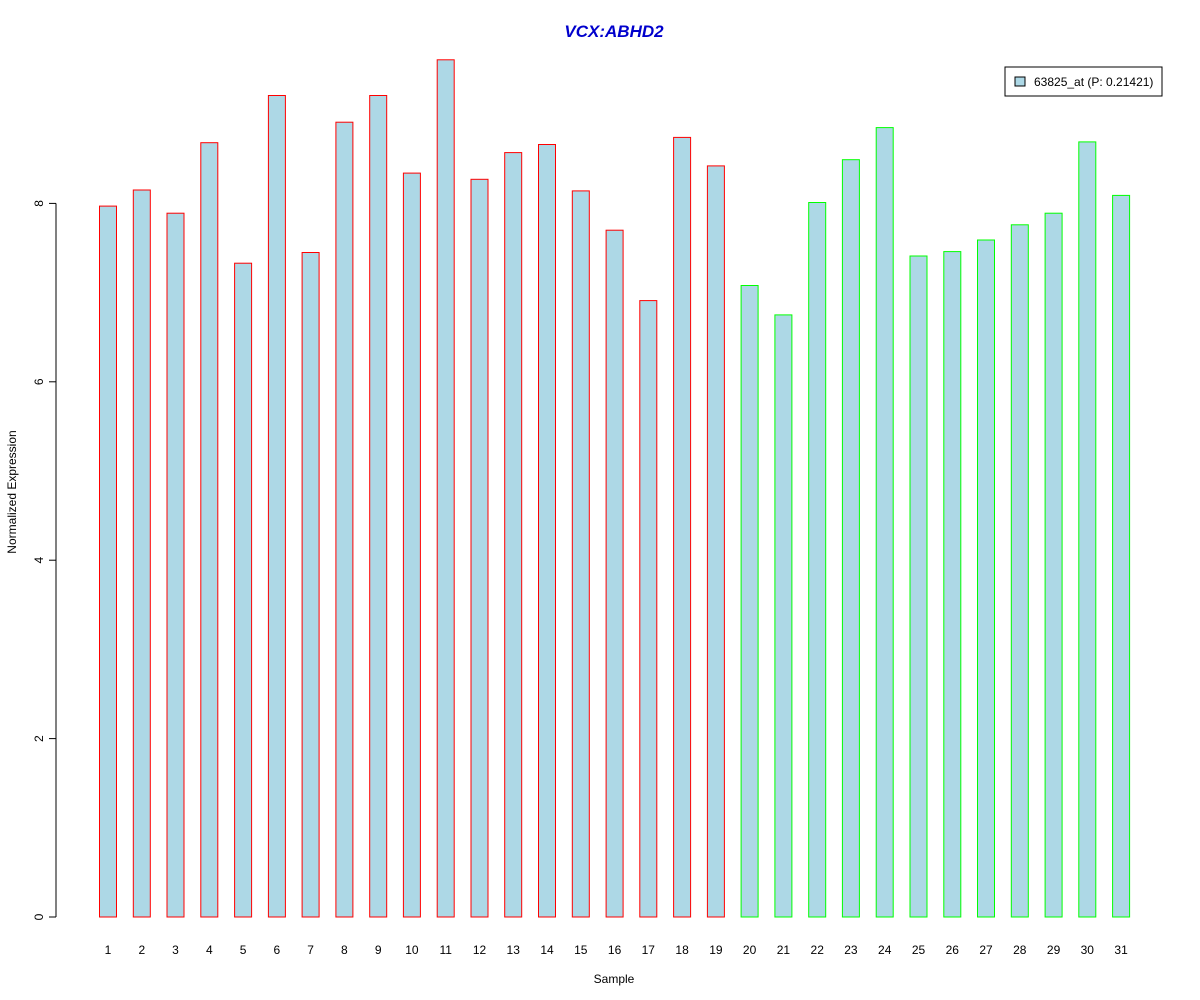 Image resolution: width=1200 pixels, height=1000 pixels. Describe the element at coordinates (209, 950) in the screenshot. I see `x-tick-label: 4` at that location.